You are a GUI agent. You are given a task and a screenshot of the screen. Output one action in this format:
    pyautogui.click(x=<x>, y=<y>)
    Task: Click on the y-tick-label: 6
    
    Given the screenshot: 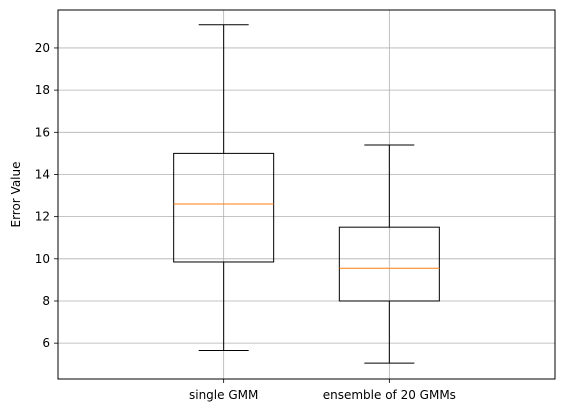 What is the action you would take?
    pyautogui.click(x=46, y=343)
    